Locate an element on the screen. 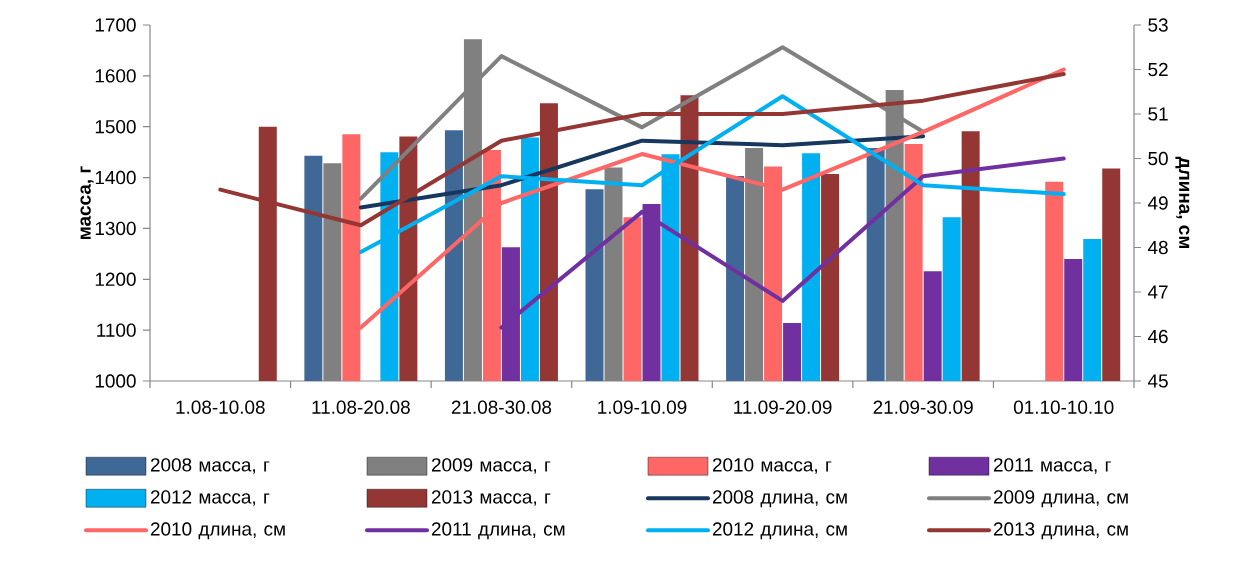  legend-label: 2008 масса, г is located at coordinates (210, 466).